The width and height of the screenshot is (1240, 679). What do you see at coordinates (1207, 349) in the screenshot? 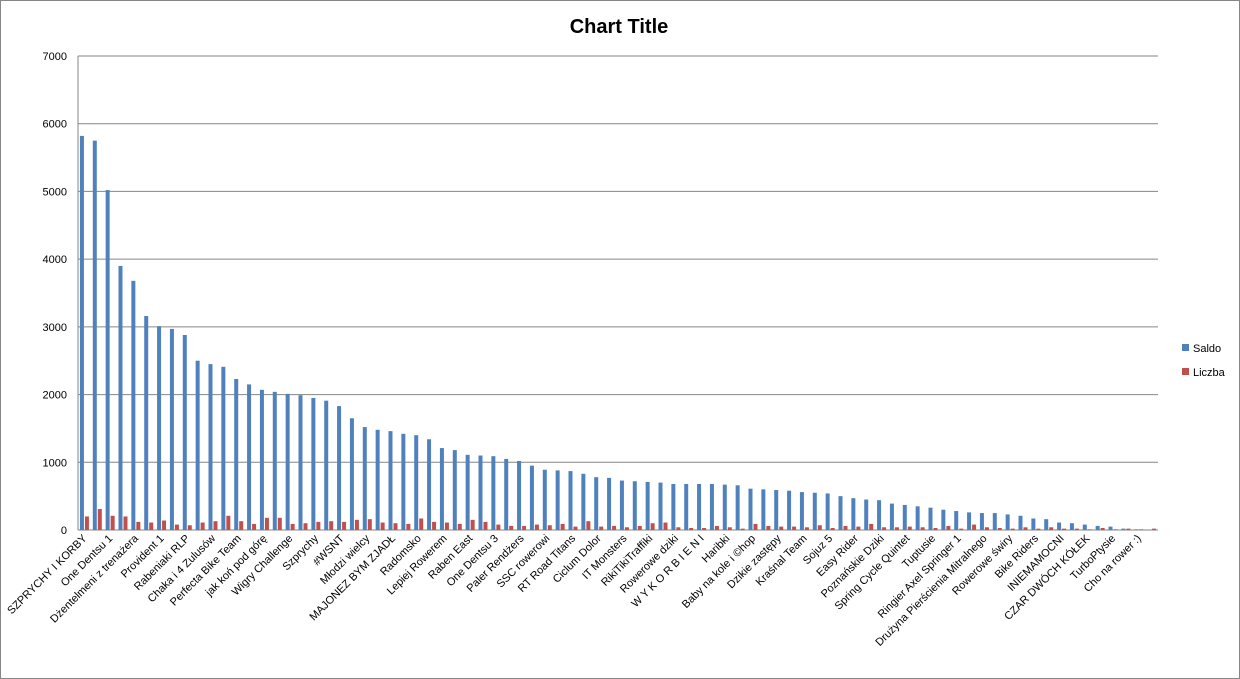
I see `legend-label: Saldo` at bounding box center [1207, 349].